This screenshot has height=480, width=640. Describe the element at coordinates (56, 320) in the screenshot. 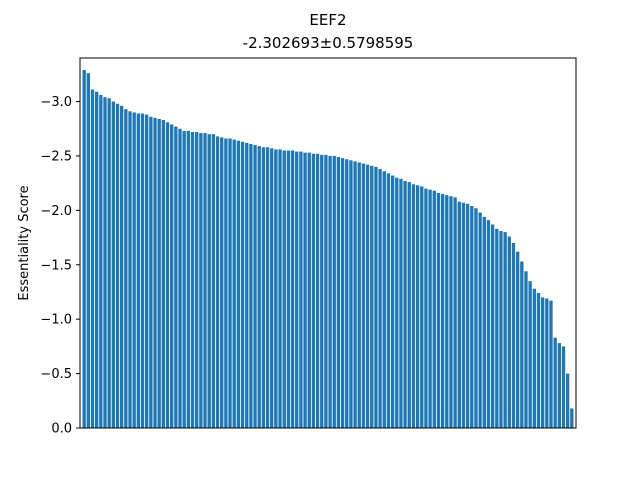

I see `y-tick-label: −1.0` at that location.